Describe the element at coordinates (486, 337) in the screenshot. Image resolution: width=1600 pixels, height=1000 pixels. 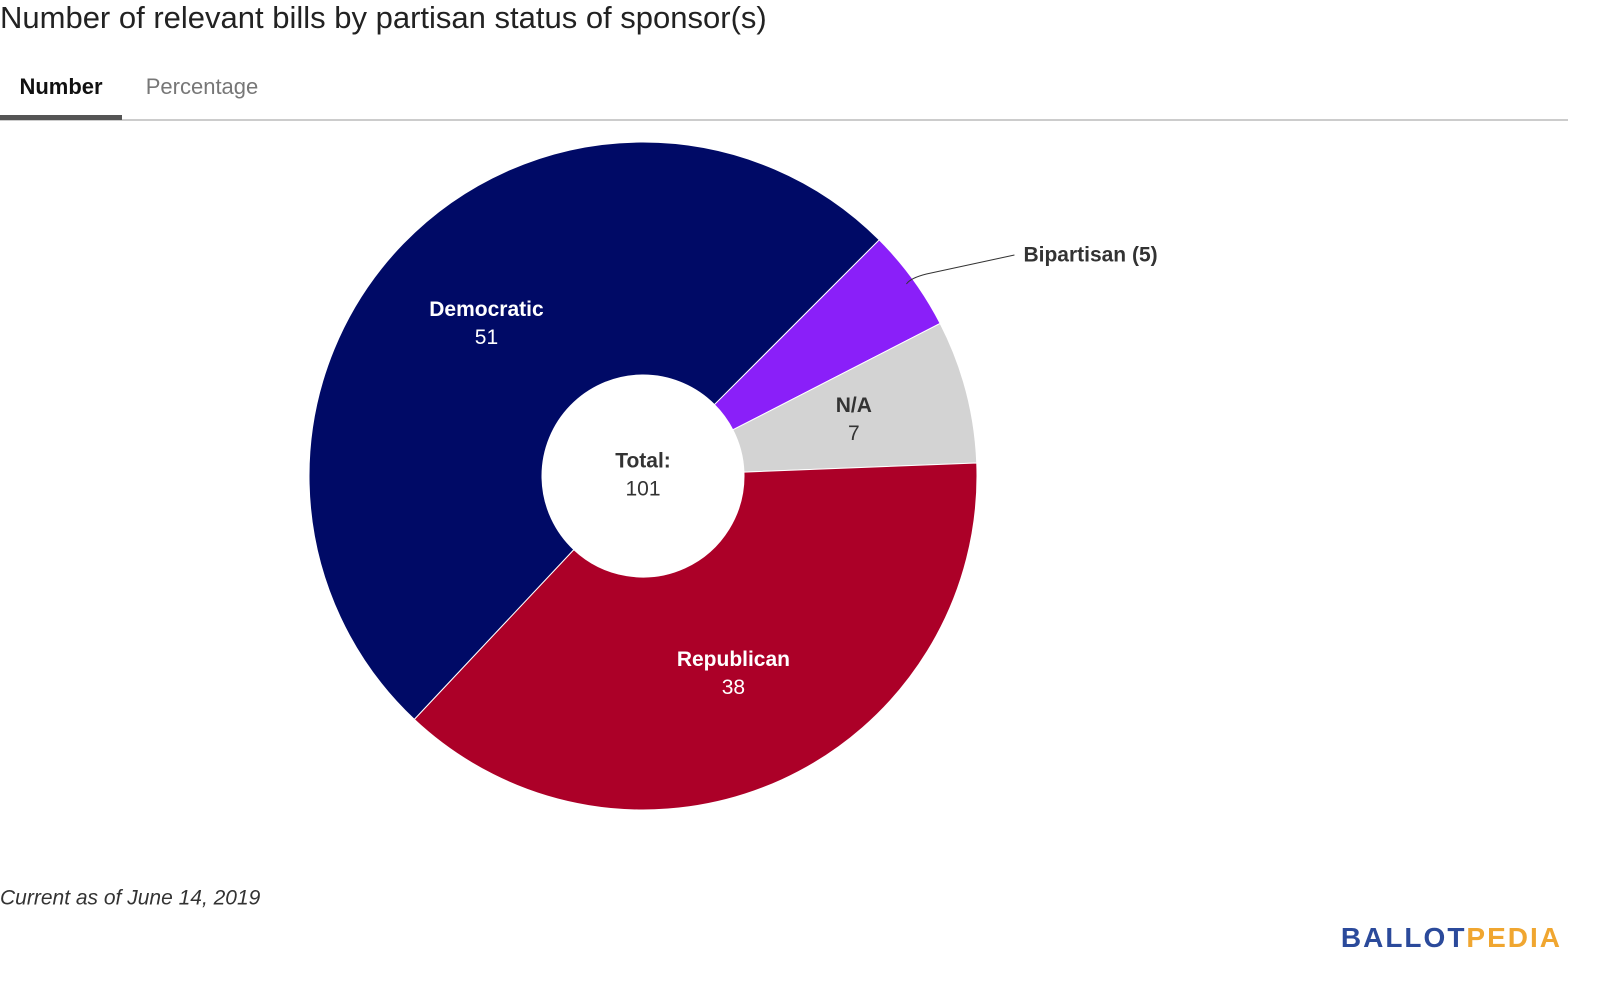
I see `data-label: 51` at that location.